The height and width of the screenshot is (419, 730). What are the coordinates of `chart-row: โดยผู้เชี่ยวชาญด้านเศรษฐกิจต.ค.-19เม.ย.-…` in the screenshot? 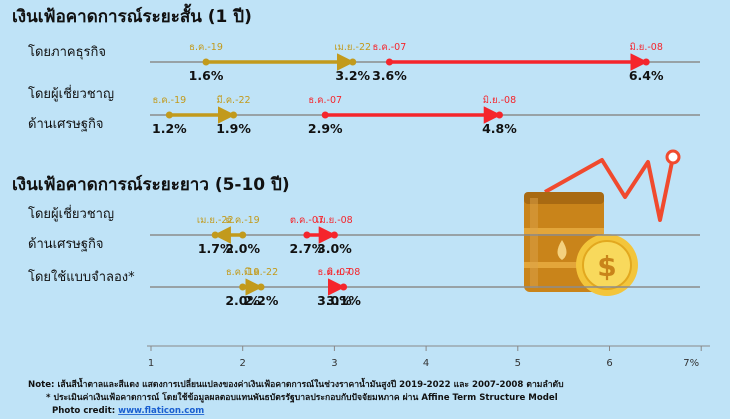 It's located at (364, 230).